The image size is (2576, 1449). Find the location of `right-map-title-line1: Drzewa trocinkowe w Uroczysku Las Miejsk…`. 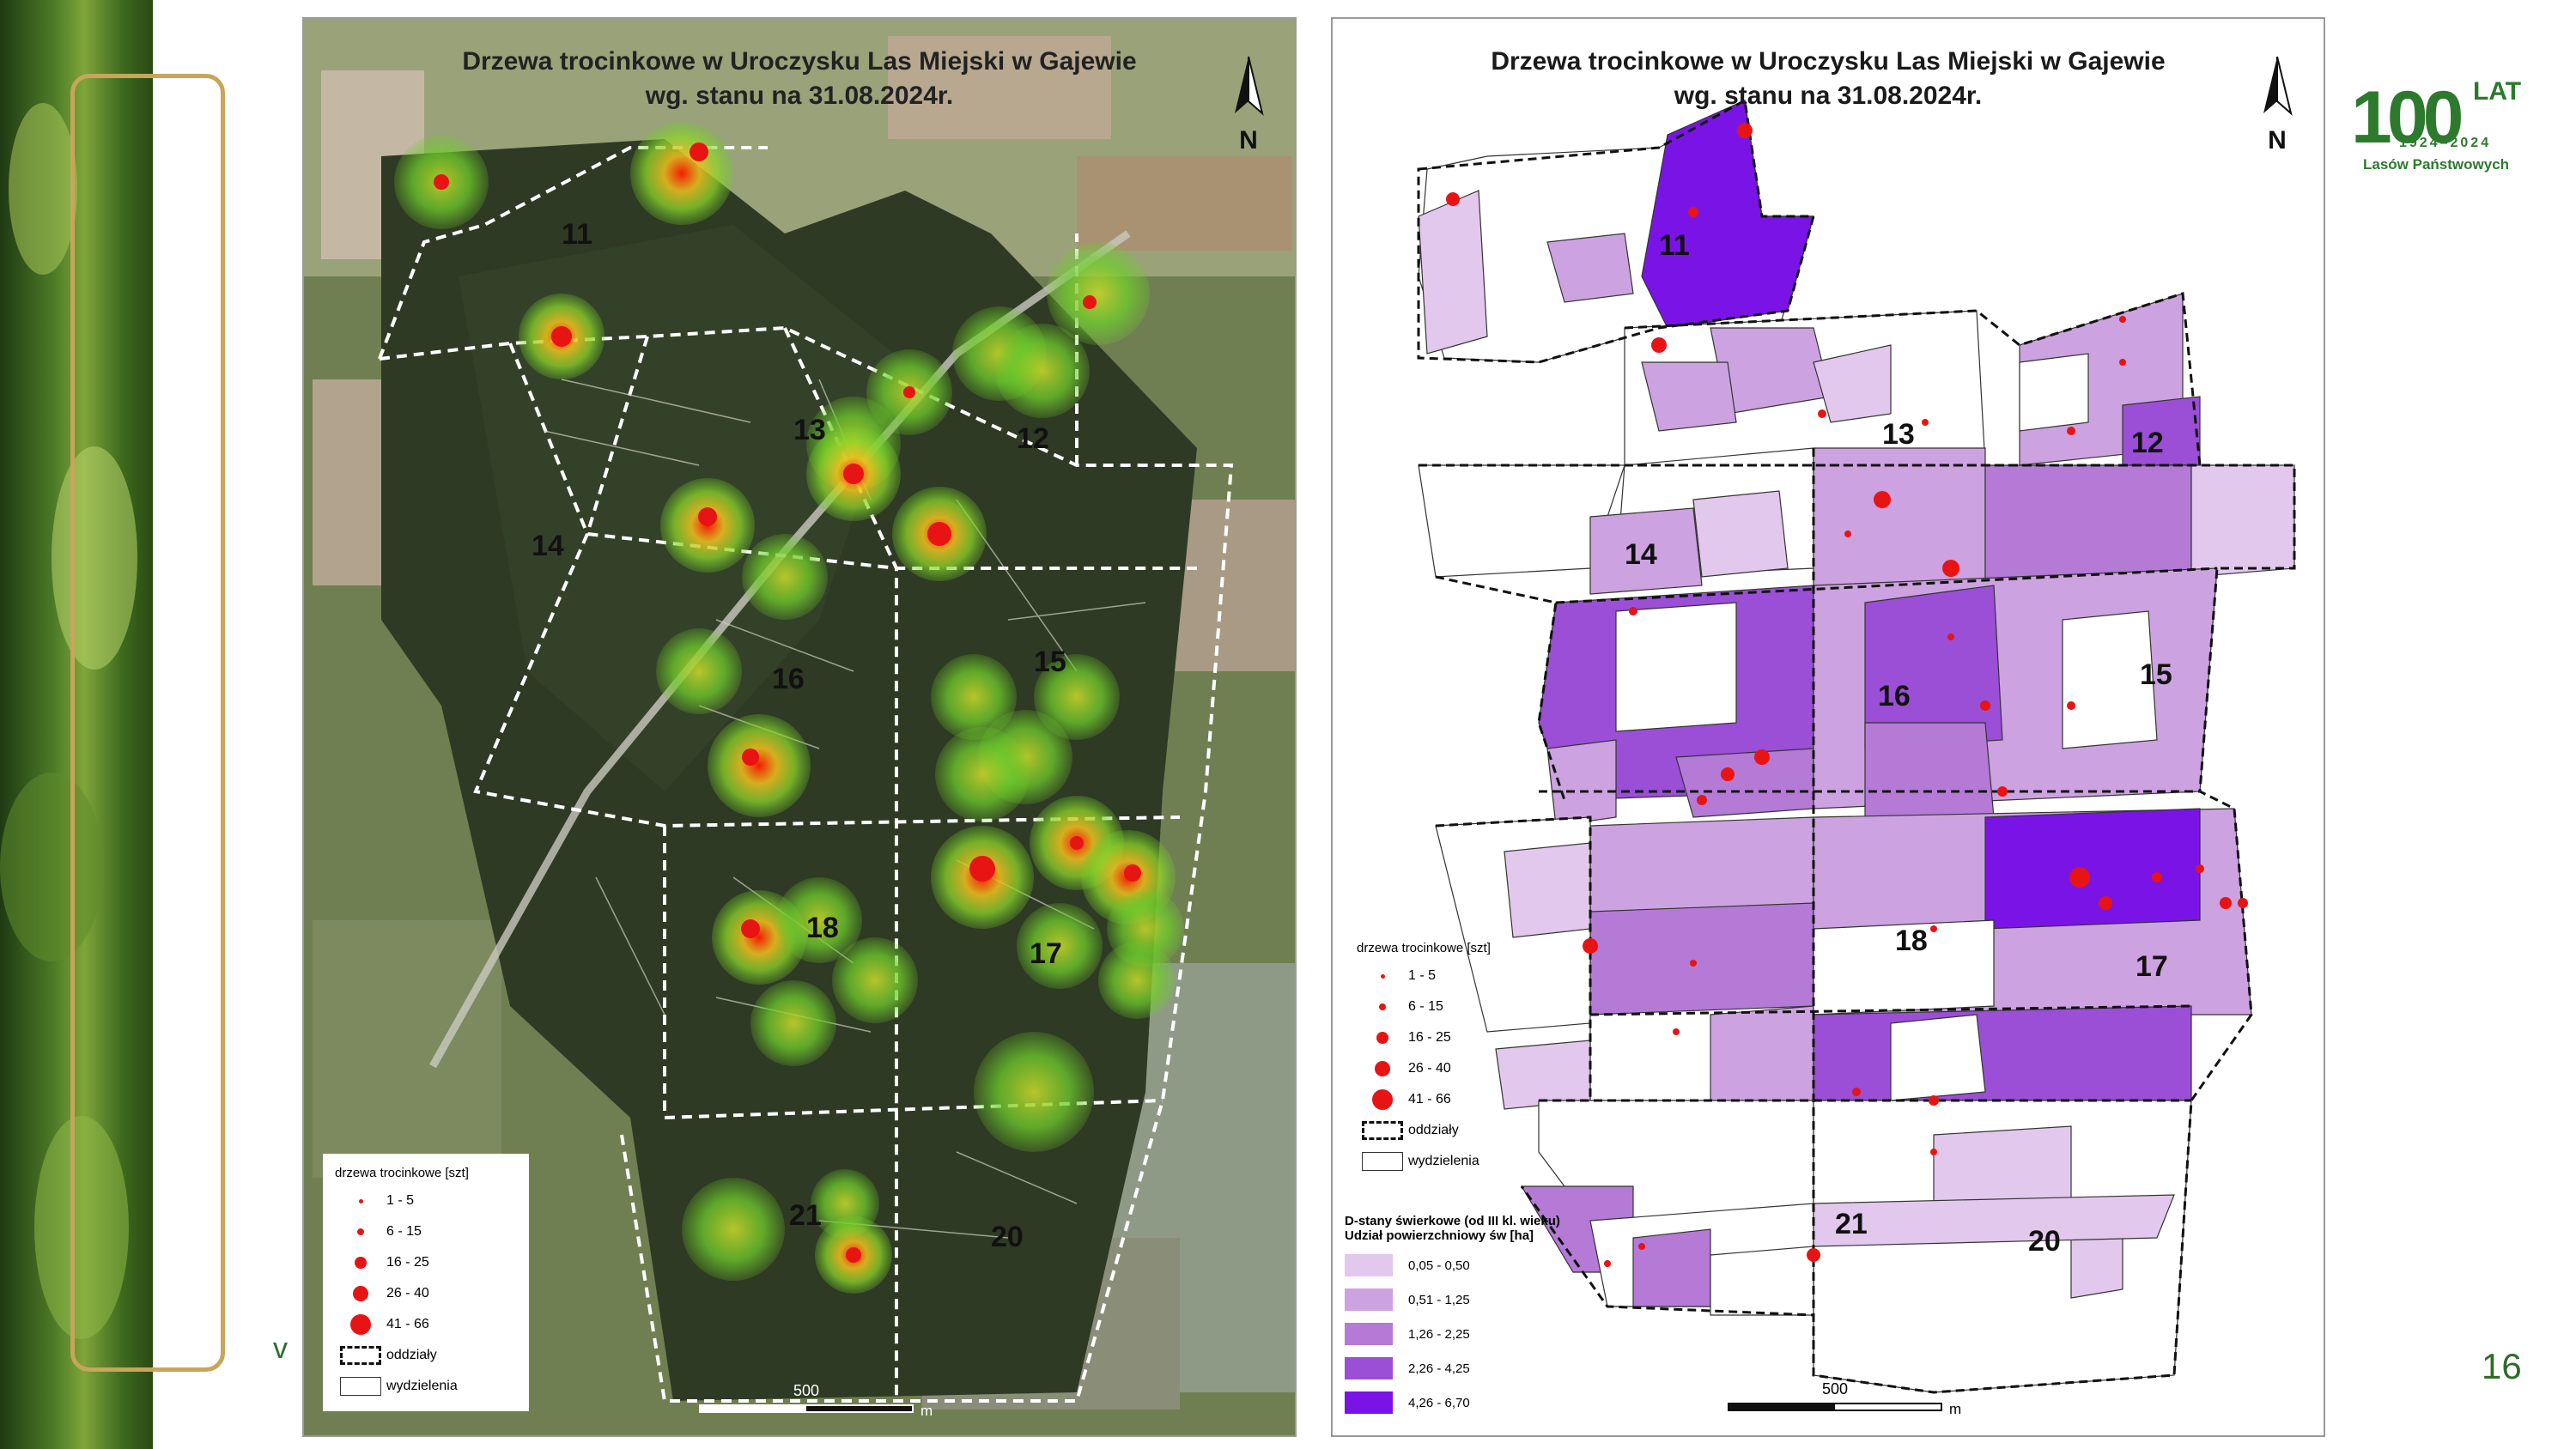

right-map-title-line1: Drzewa trocinkowe w Uroczysku Las Miejsk… is located at coordinates (1828, 61).